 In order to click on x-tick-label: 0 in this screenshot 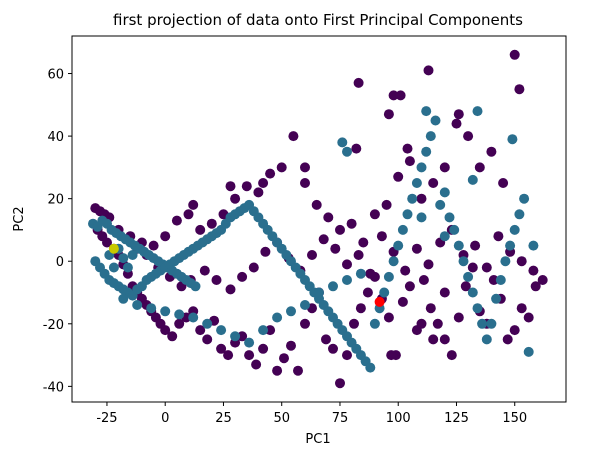, I will do `click(165, 418)`.